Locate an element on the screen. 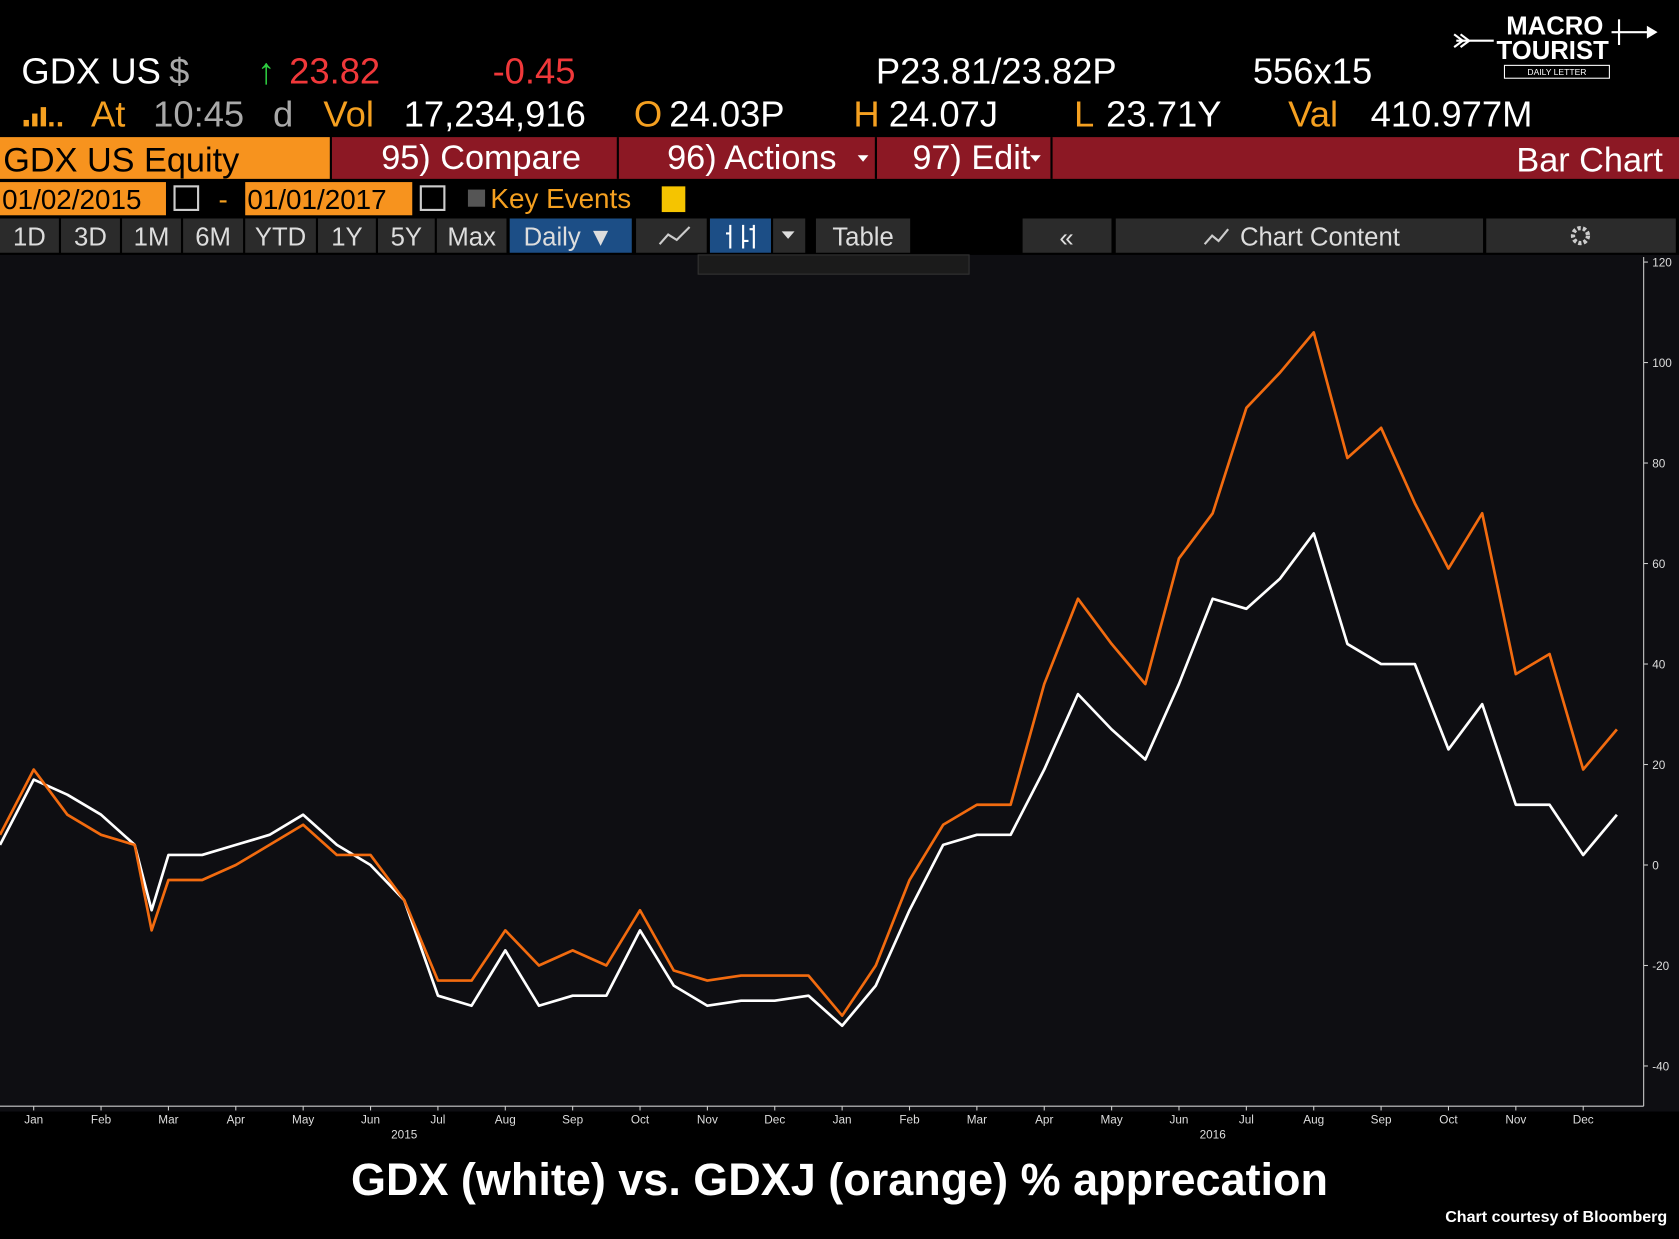 This screenshot has height=1239, width=1679. high: 24.07J is located at coordinates (943, 113).